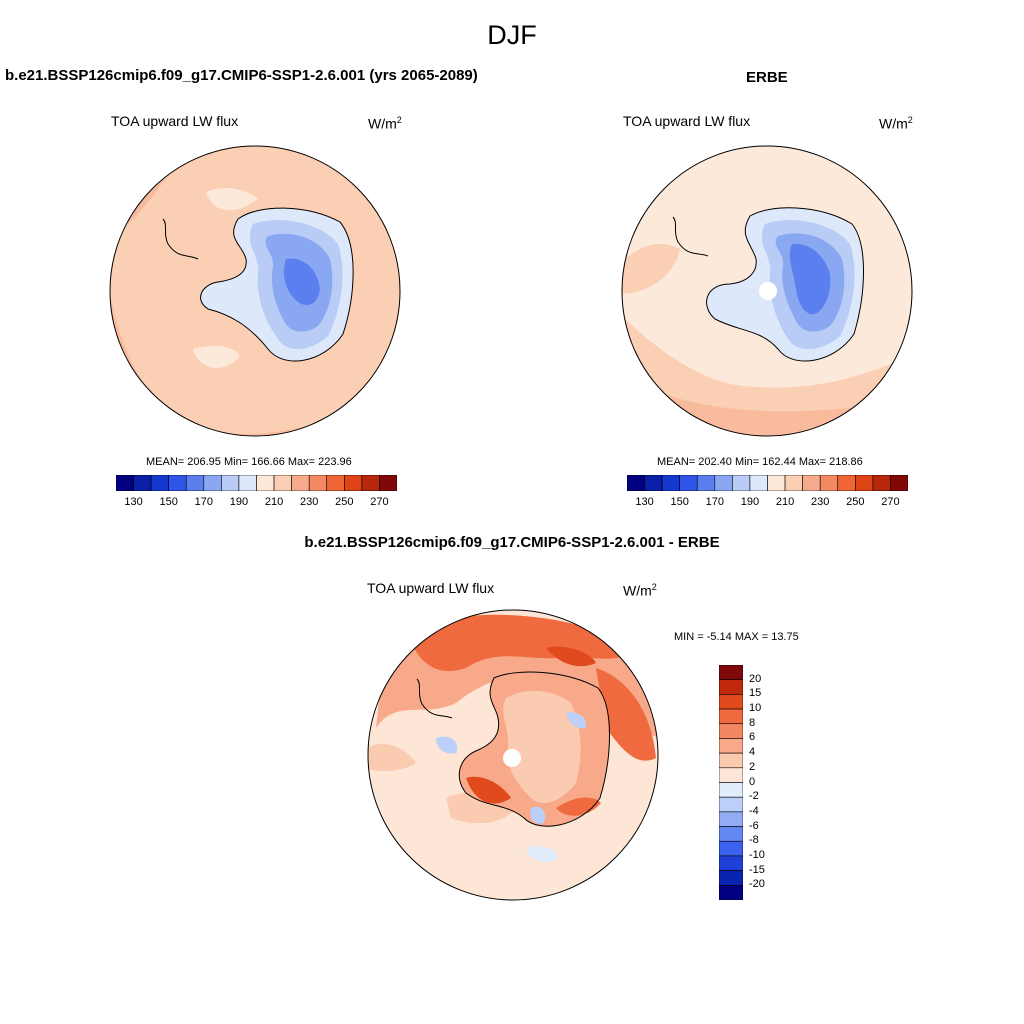 The image size is (1024, 1024). What do you see at coordinates (785, 502) in the screenshot?
I see `panel2-colorbar-tick-label: 210` at bounding box center [785, 502].